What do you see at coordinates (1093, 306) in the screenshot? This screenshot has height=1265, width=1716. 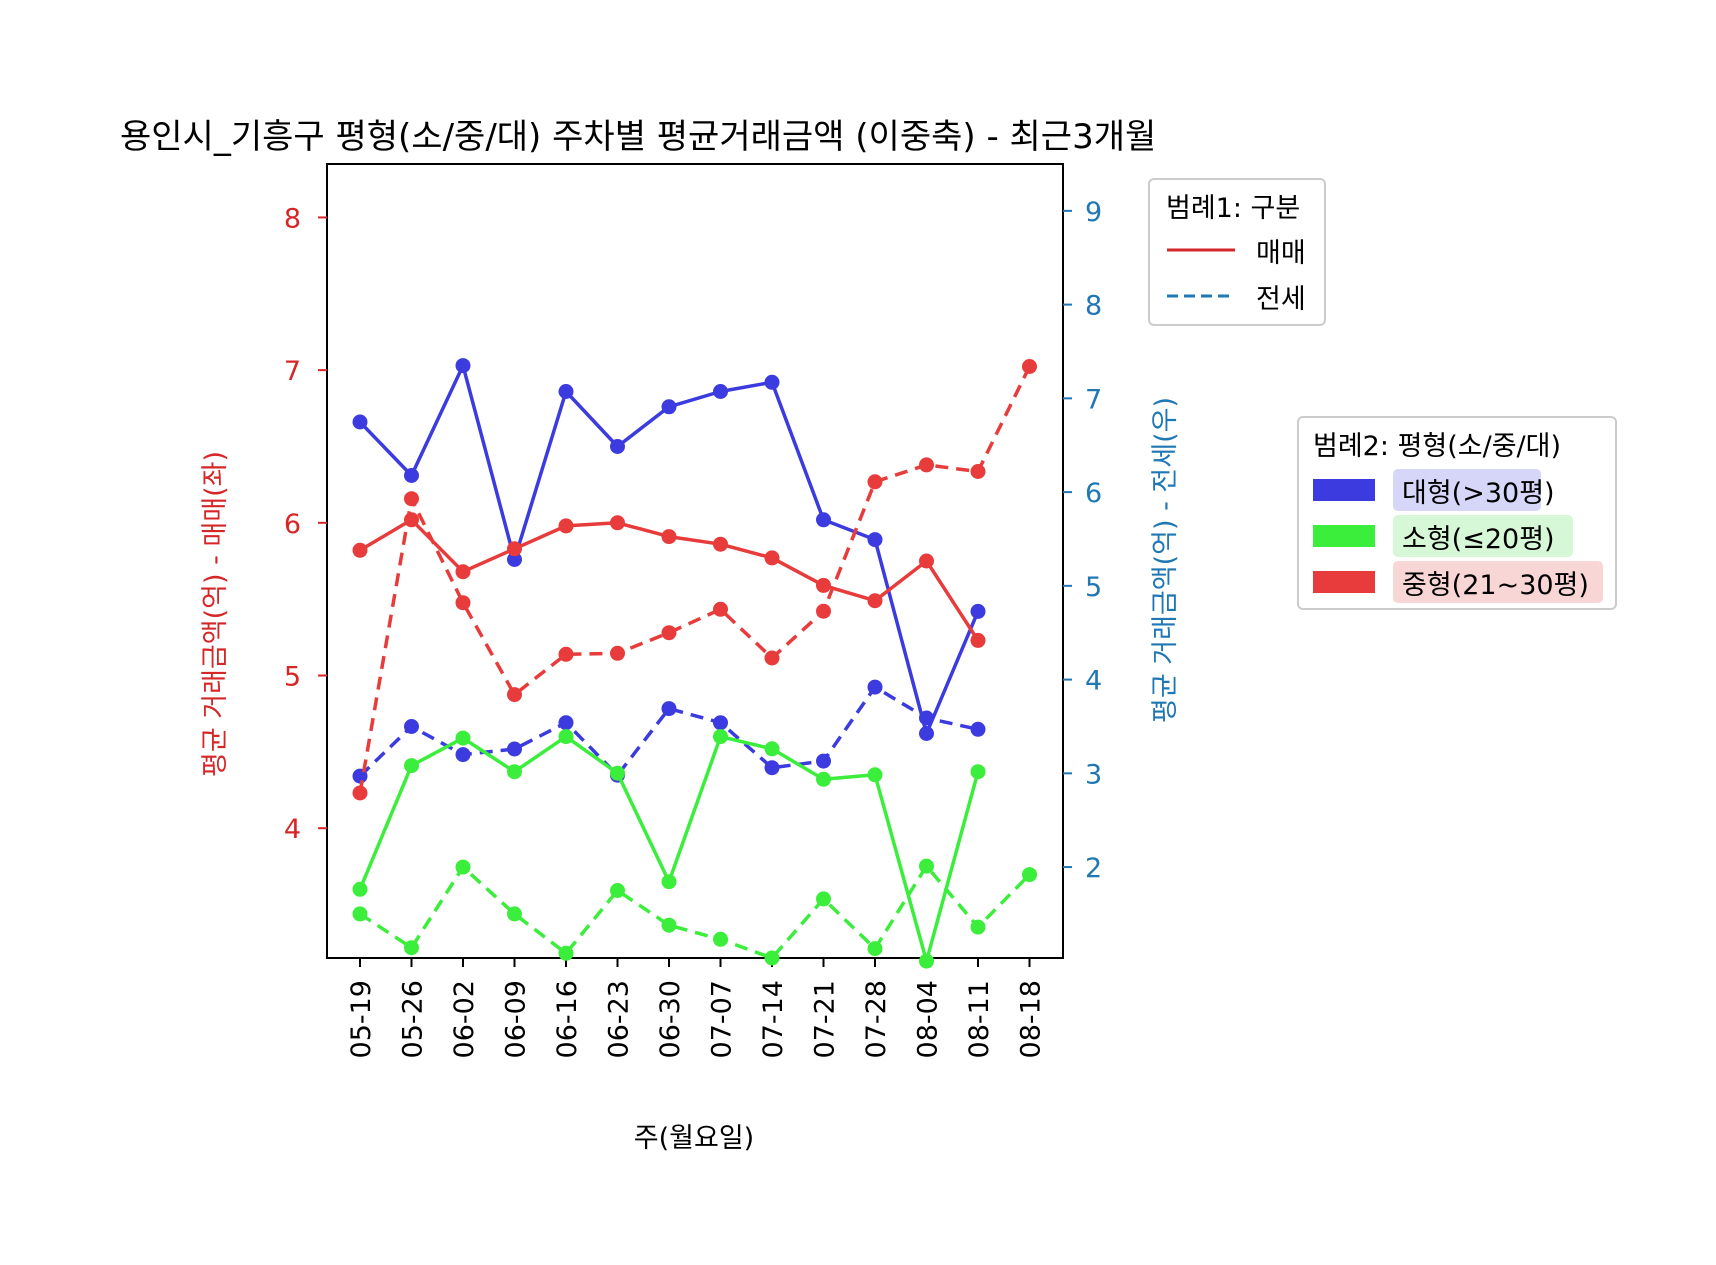 I see `y-right-tick-label: 8` at bounding box center [1093, 306].